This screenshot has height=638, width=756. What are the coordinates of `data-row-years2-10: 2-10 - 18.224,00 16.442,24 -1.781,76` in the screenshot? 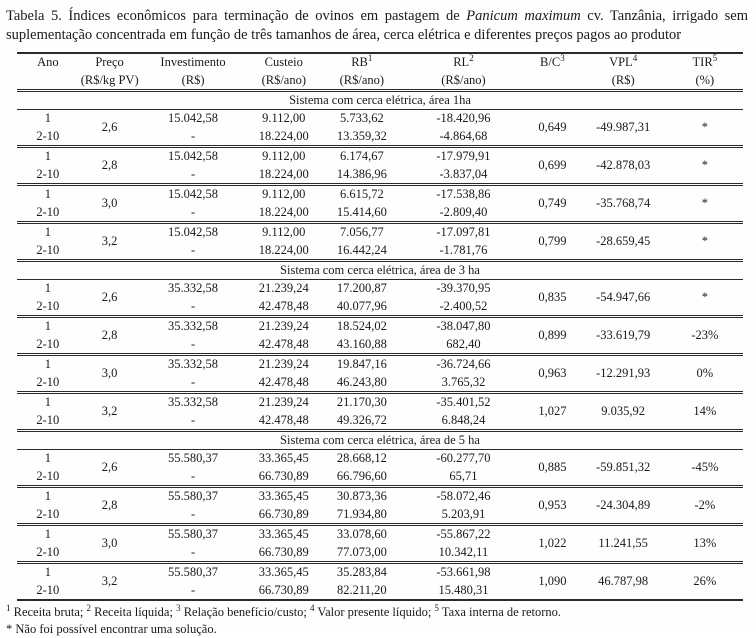 It's located at (380, 251).